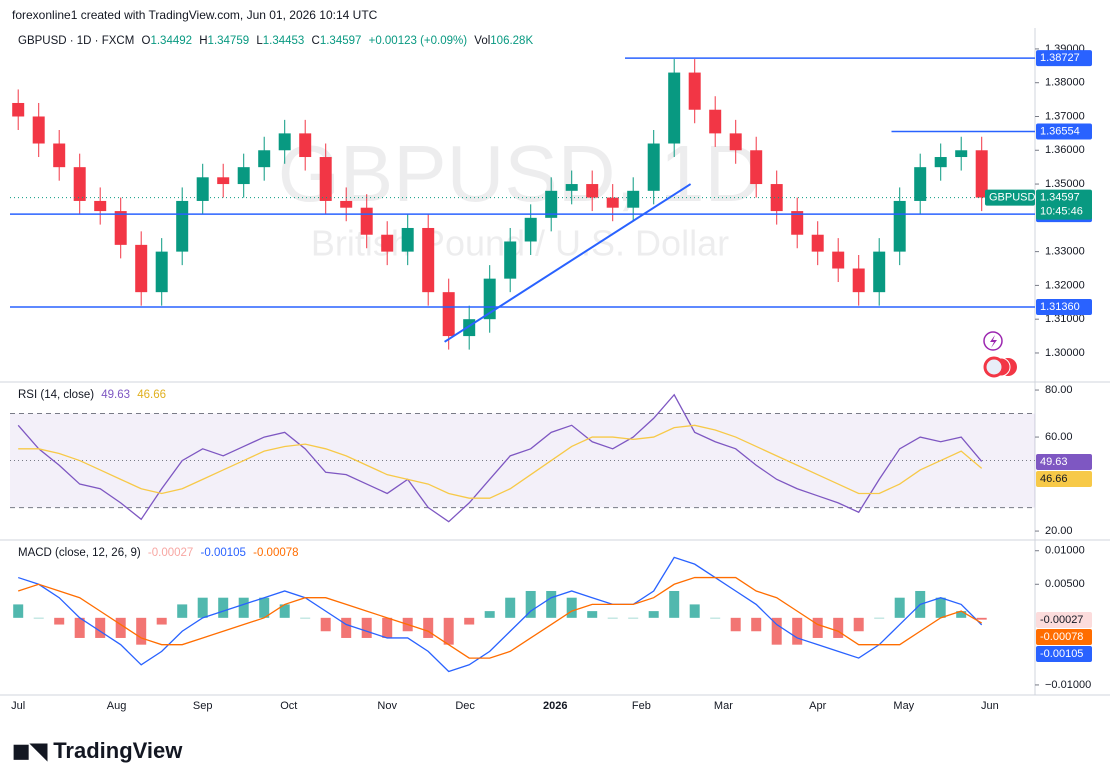 Image resolution: width=1110 pixels, height=781 pixels. What do you see at coordinates (18, 706) in the screenshot?
I see `x-tick-label: Jul` at bounding box center [18, 706].